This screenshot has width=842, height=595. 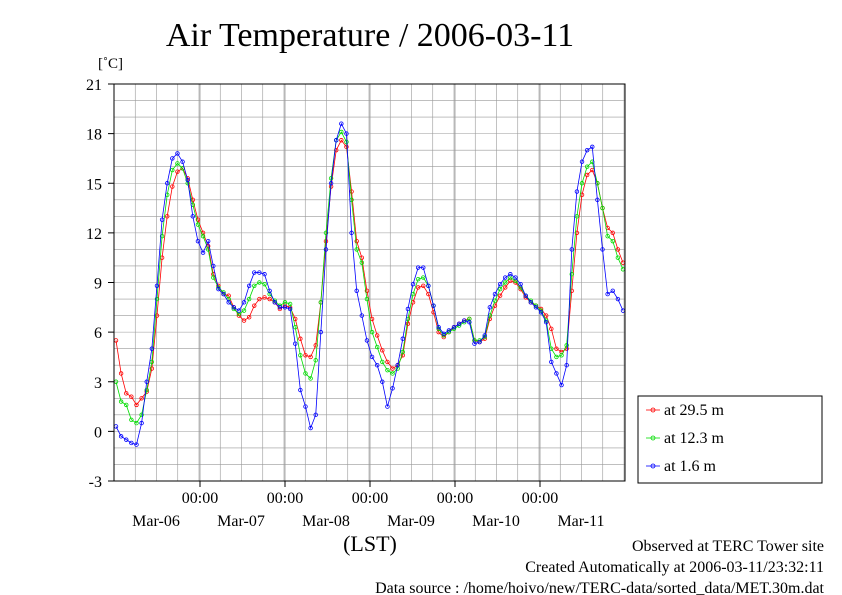 I want to click on x-tick-date-label: Mar-08, so click(x=326, y=521).